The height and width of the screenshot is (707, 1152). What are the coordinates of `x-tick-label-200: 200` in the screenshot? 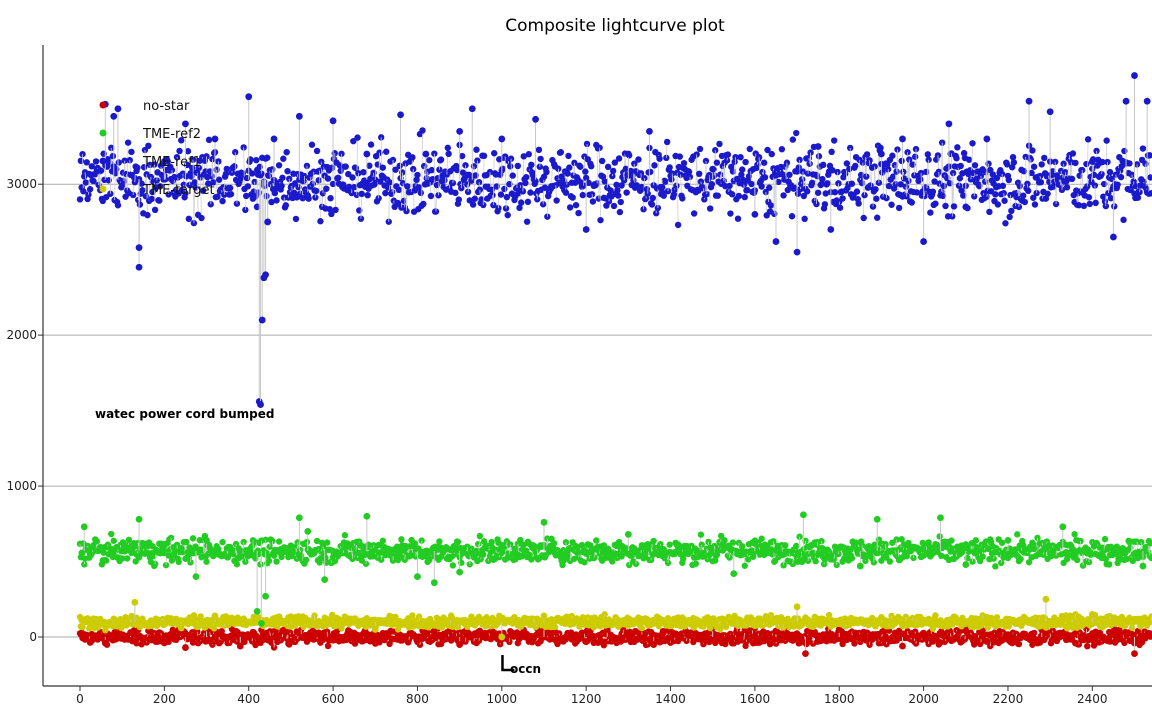 It's located at (164, 699).